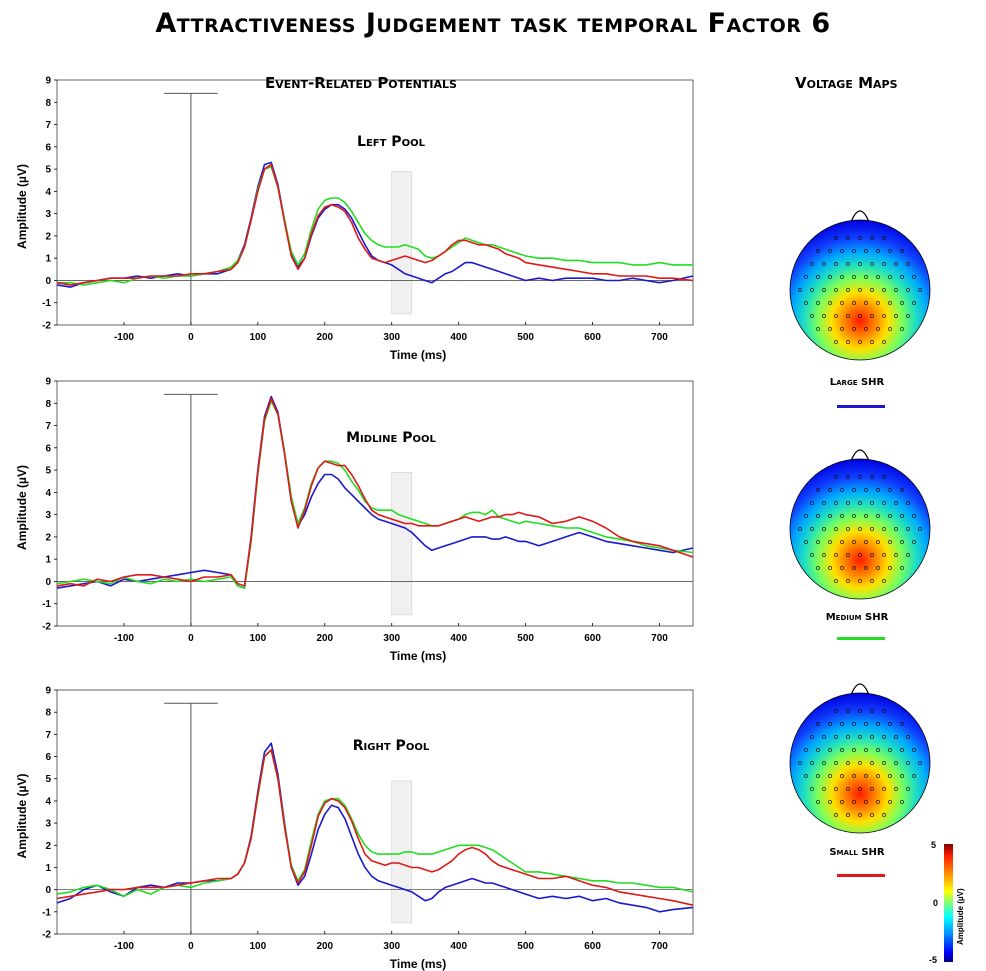  I want to click on x-axis-label: Time (ms), so click(418, 656).